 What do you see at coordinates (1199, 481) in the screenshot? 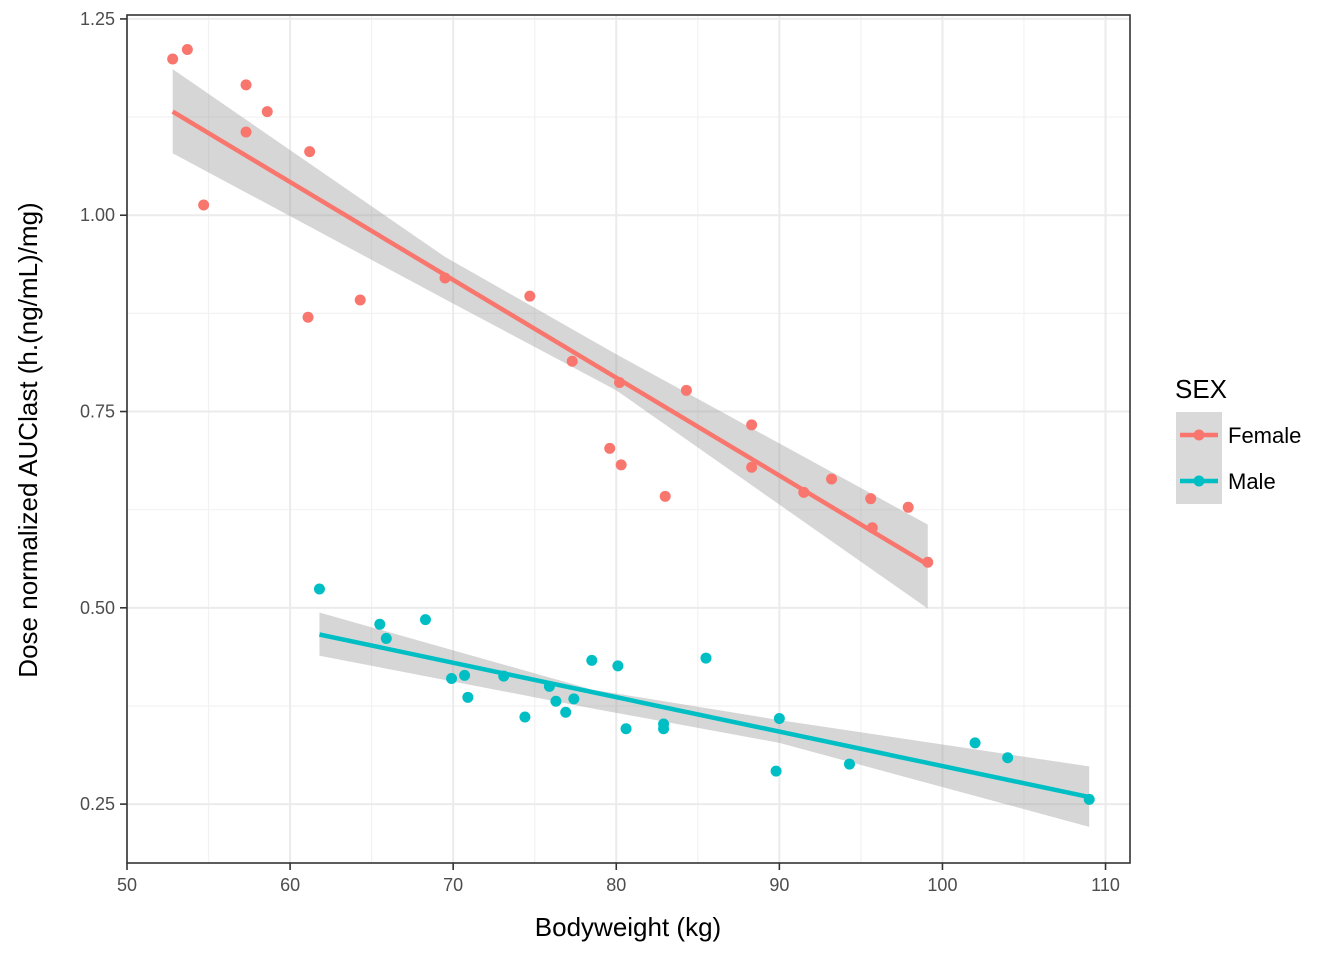
I see `male-legend-point` at bounding box center [1199, 481].